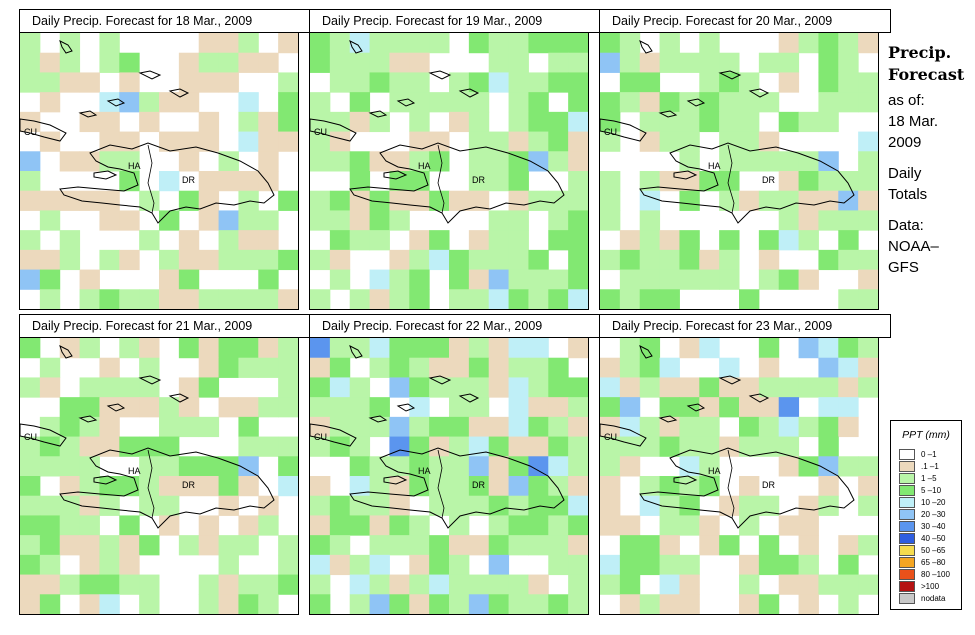 The height and width of the screenshot is (635, 975). What do you see at coordinates (188, 180) in the screenshot?
I see `country-label-dominican-republic: DR` at bounding box center [188, 180].